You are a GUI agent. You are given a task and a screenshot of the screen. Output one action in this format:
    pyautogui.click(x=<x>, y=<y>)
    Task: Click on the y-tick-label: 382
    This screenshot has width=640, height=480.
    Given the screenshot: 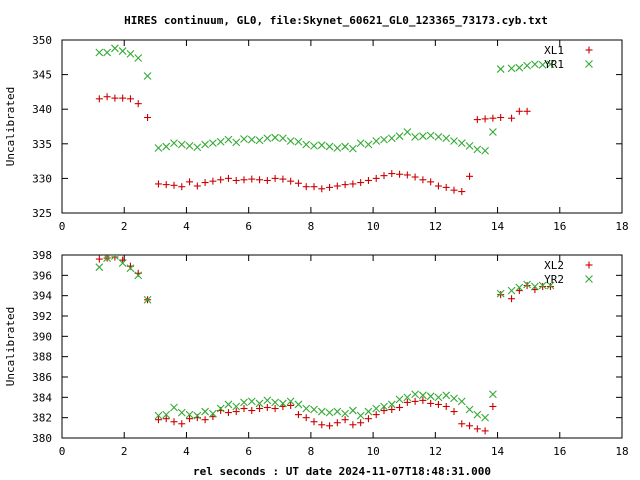 What is the action you would take?
    pyautogui.click(x=42, y=418)
    